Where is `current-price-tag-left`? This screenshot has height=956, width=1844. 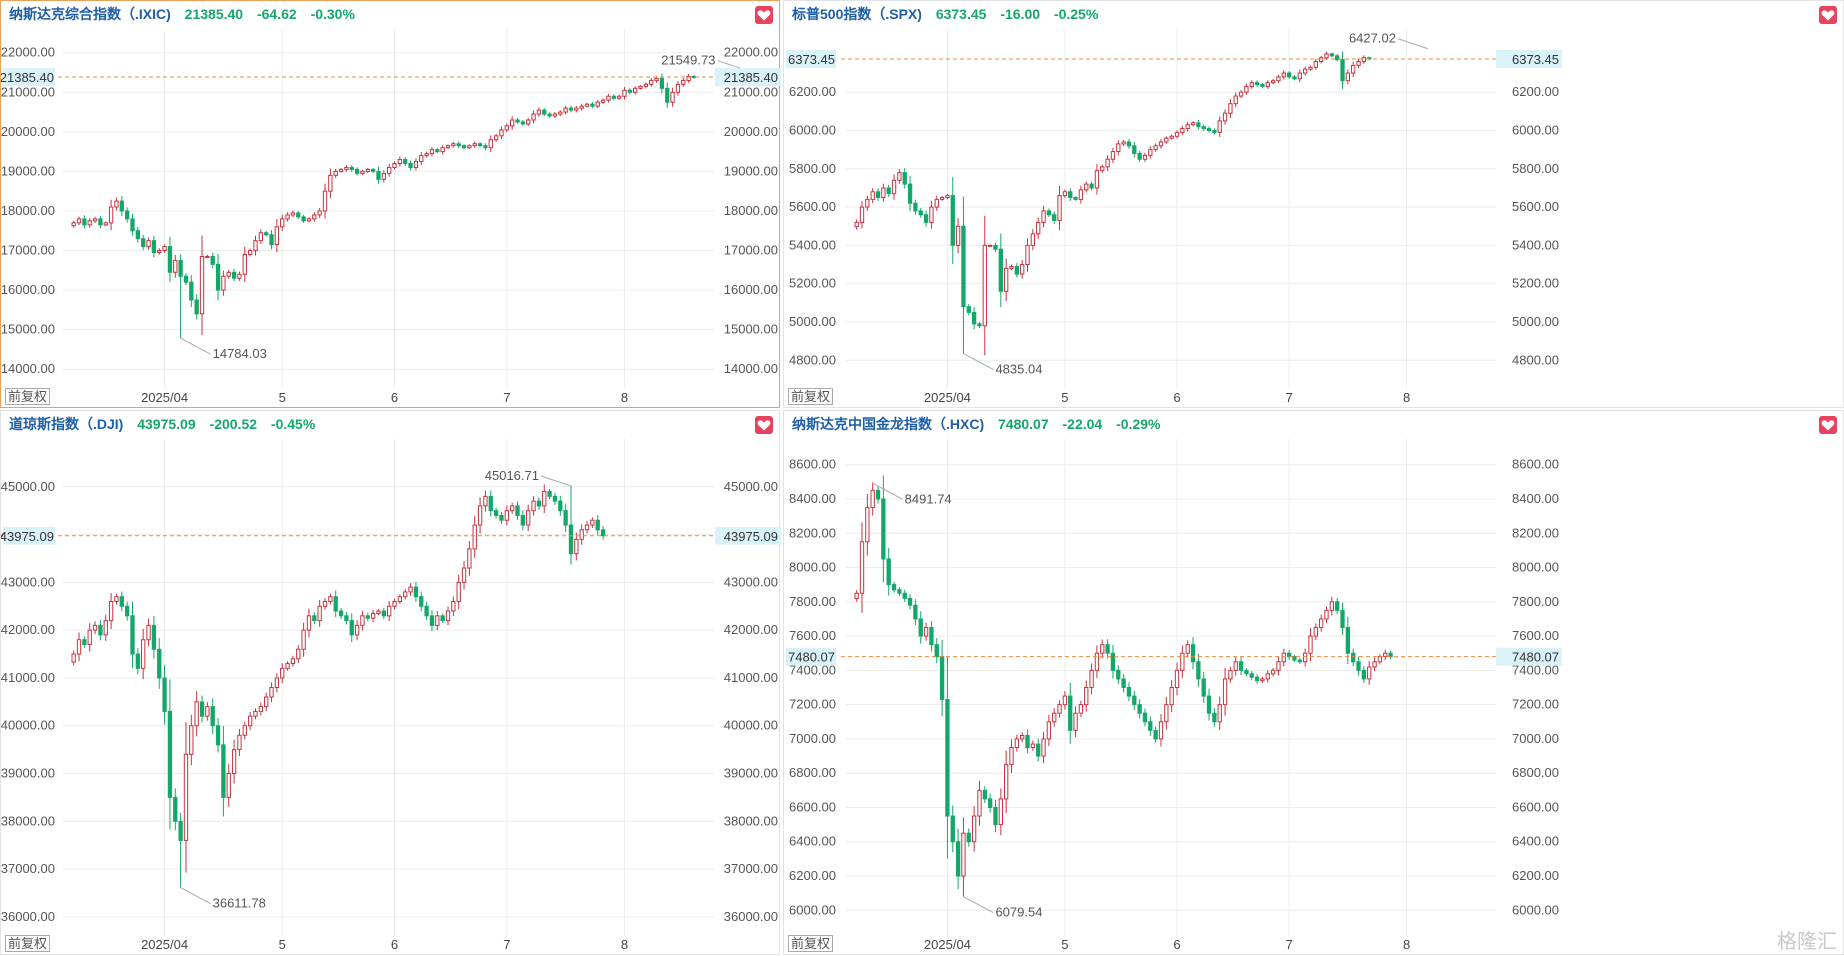
current-price-tag-left is located at coordinates (811, 656).